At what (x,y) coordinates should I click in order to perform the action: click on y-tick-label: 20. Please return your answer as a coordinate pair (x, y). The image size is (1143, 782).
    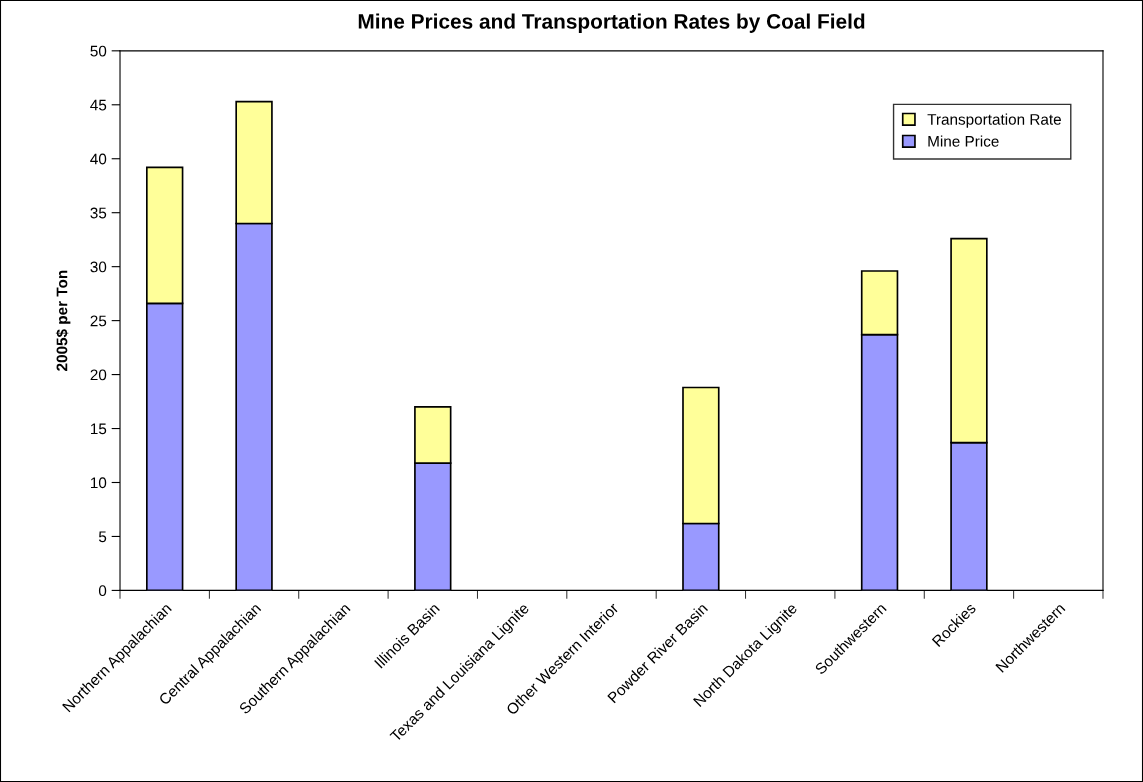
    Looking at the image, I should click on (98, 375).